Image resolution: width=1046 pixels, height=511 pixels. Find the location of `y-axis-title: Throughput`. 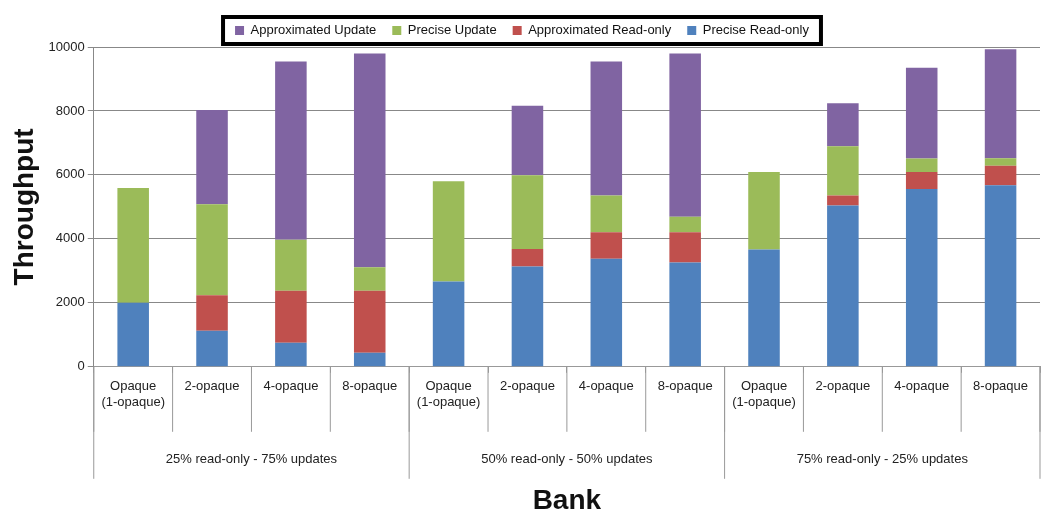

y-axis-title: Throughput is located at coordinates (23, 207).